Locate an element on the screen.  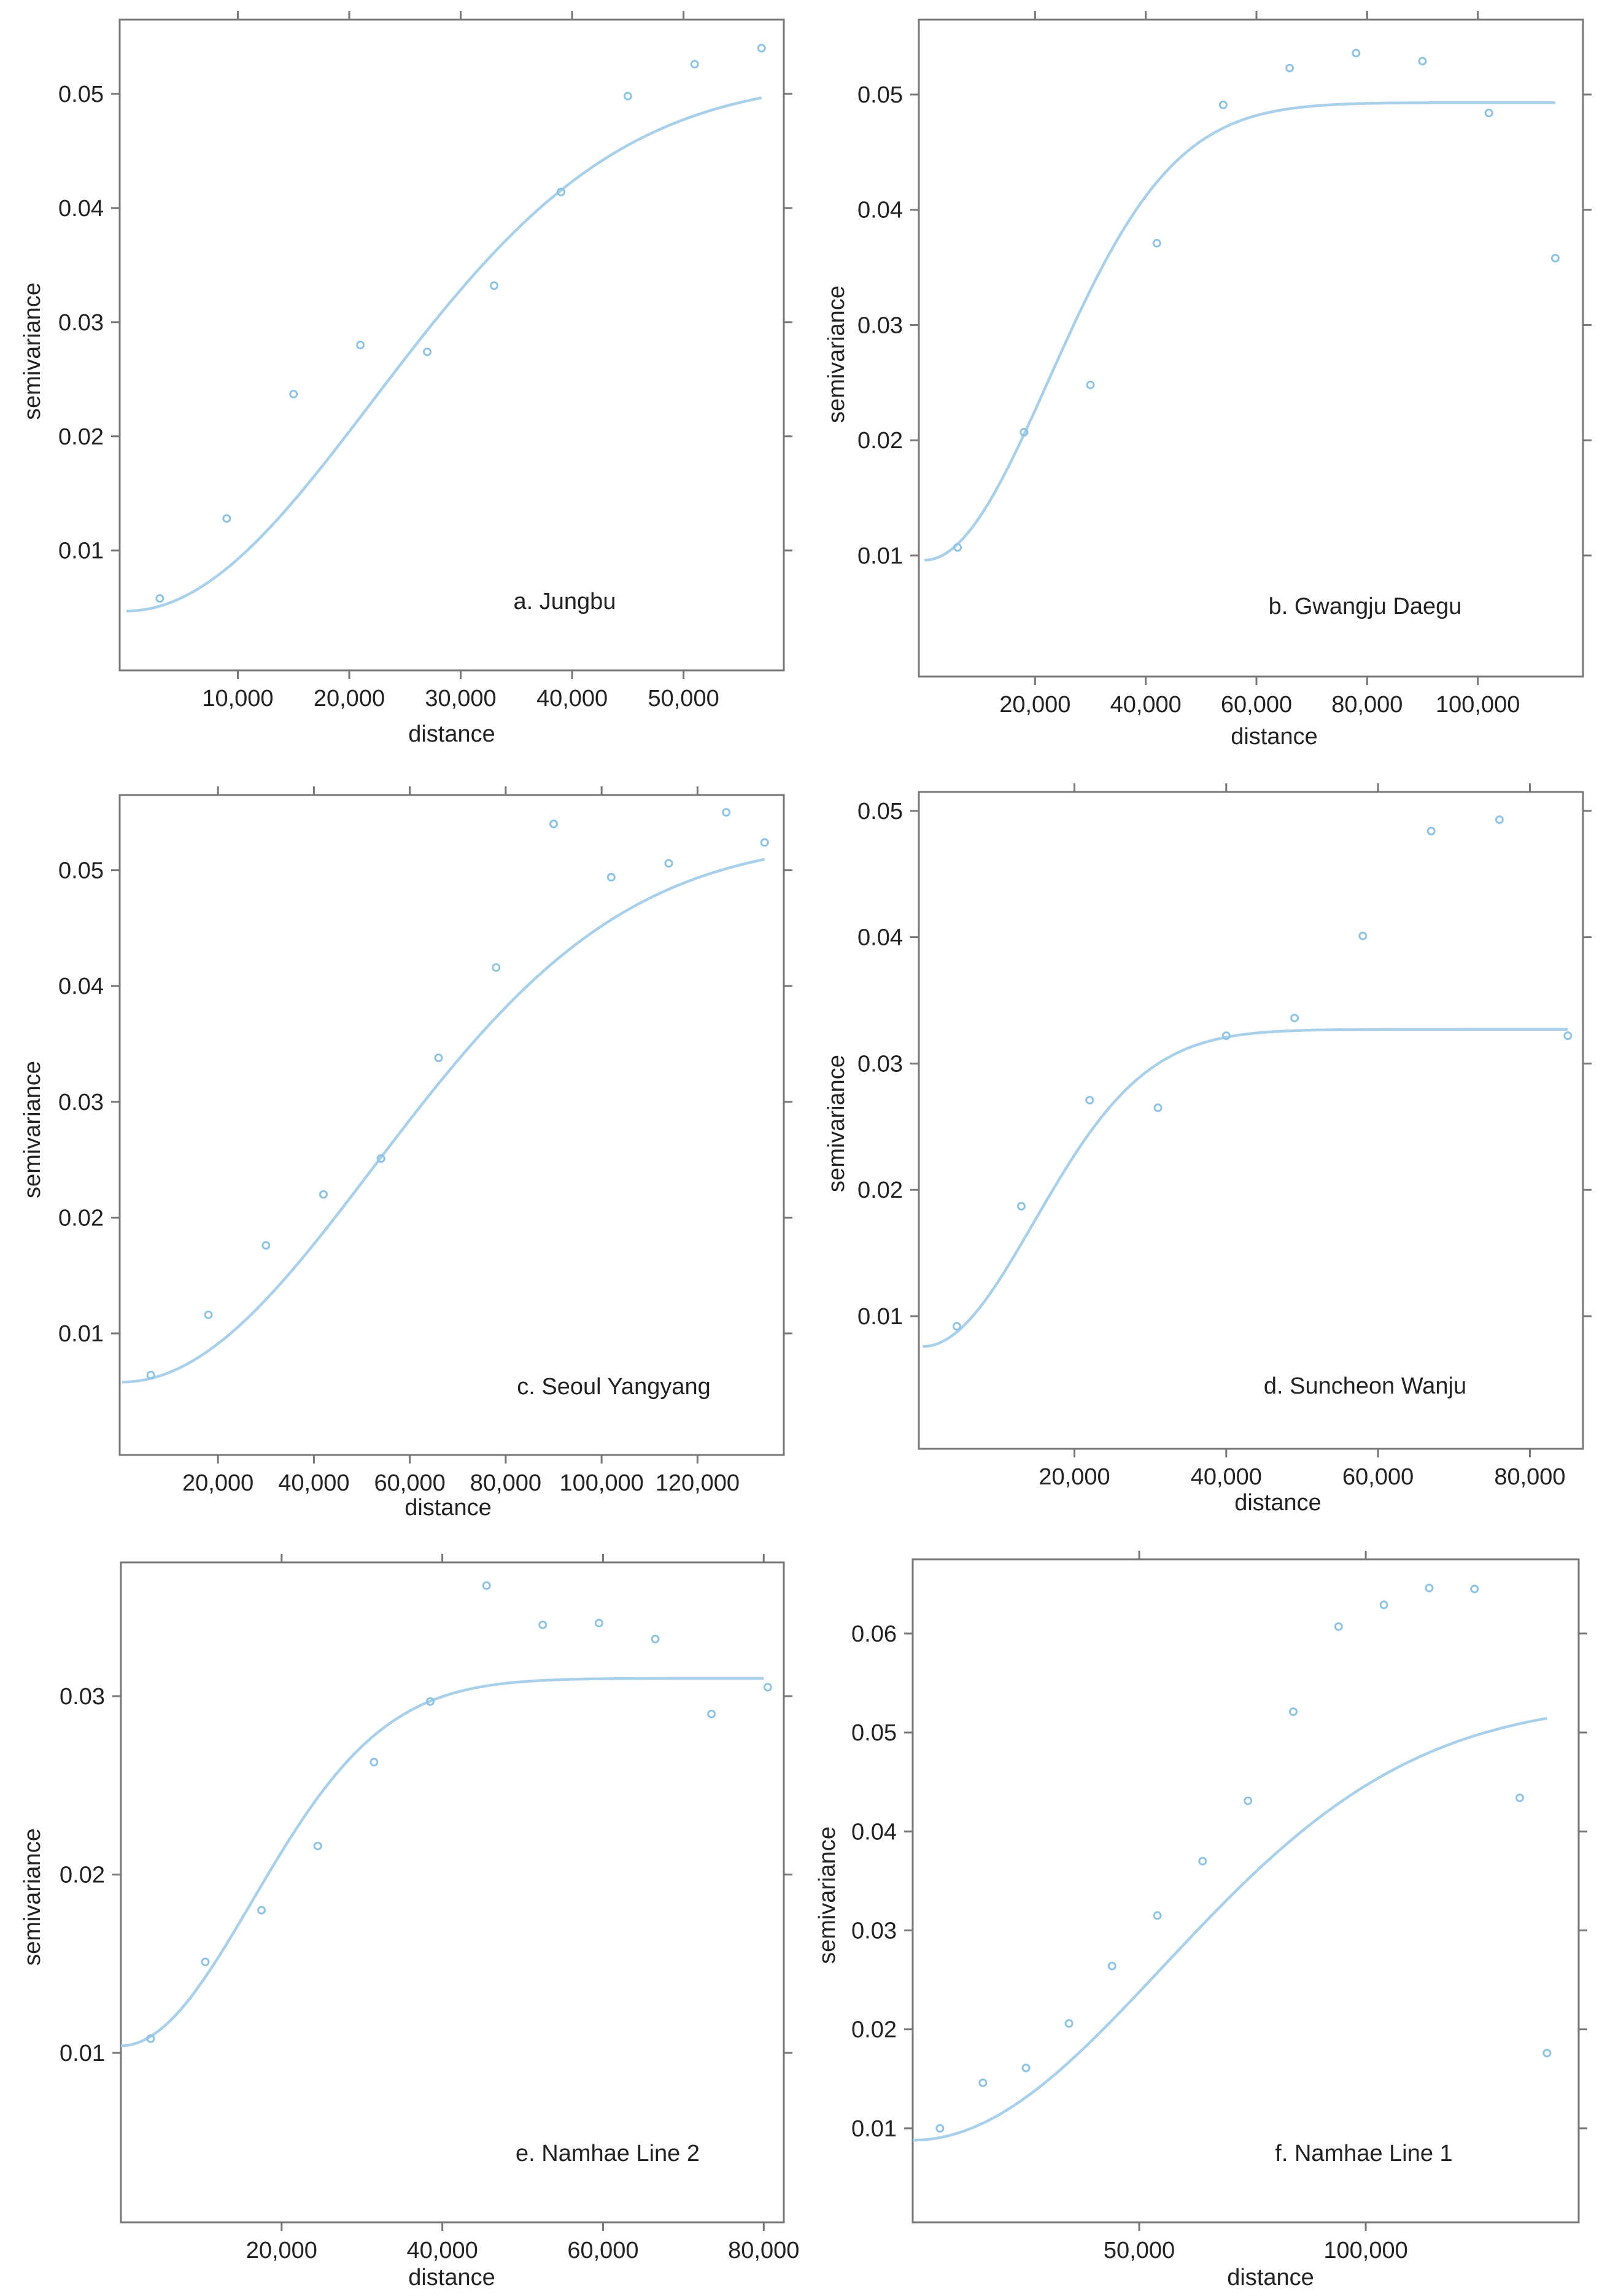
panel-c-y-tick-label: 0.02 is located at coordinates (81, 1218).